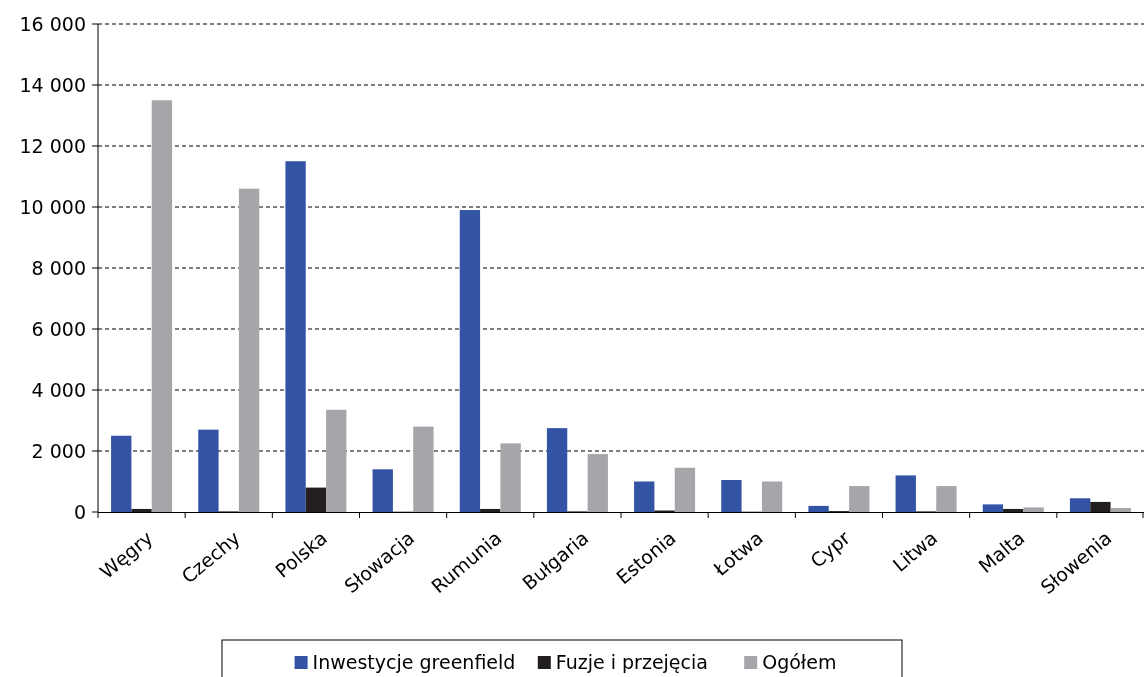 Image resolution: width=1144 pixels, height=677 pixels. Describe the element at coordinates (631, 661) in the screenshot. I see `legend-label: Fuzje i przejęcia` at that location.